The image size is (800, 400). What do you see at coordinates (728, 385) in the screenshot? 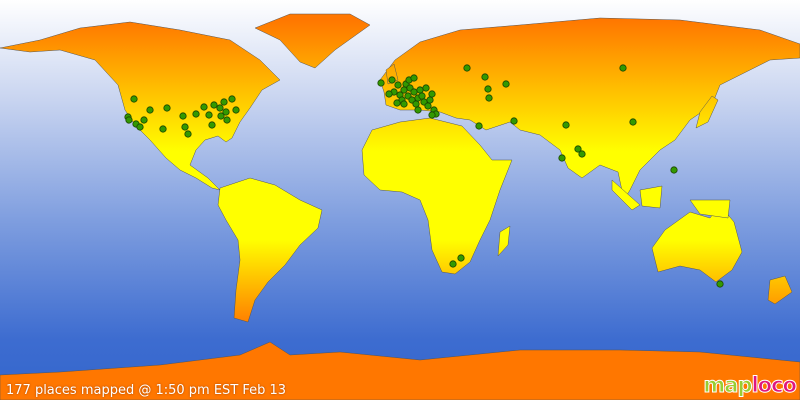
I see `logo-part-map: map` at bounding box center [728, 385].